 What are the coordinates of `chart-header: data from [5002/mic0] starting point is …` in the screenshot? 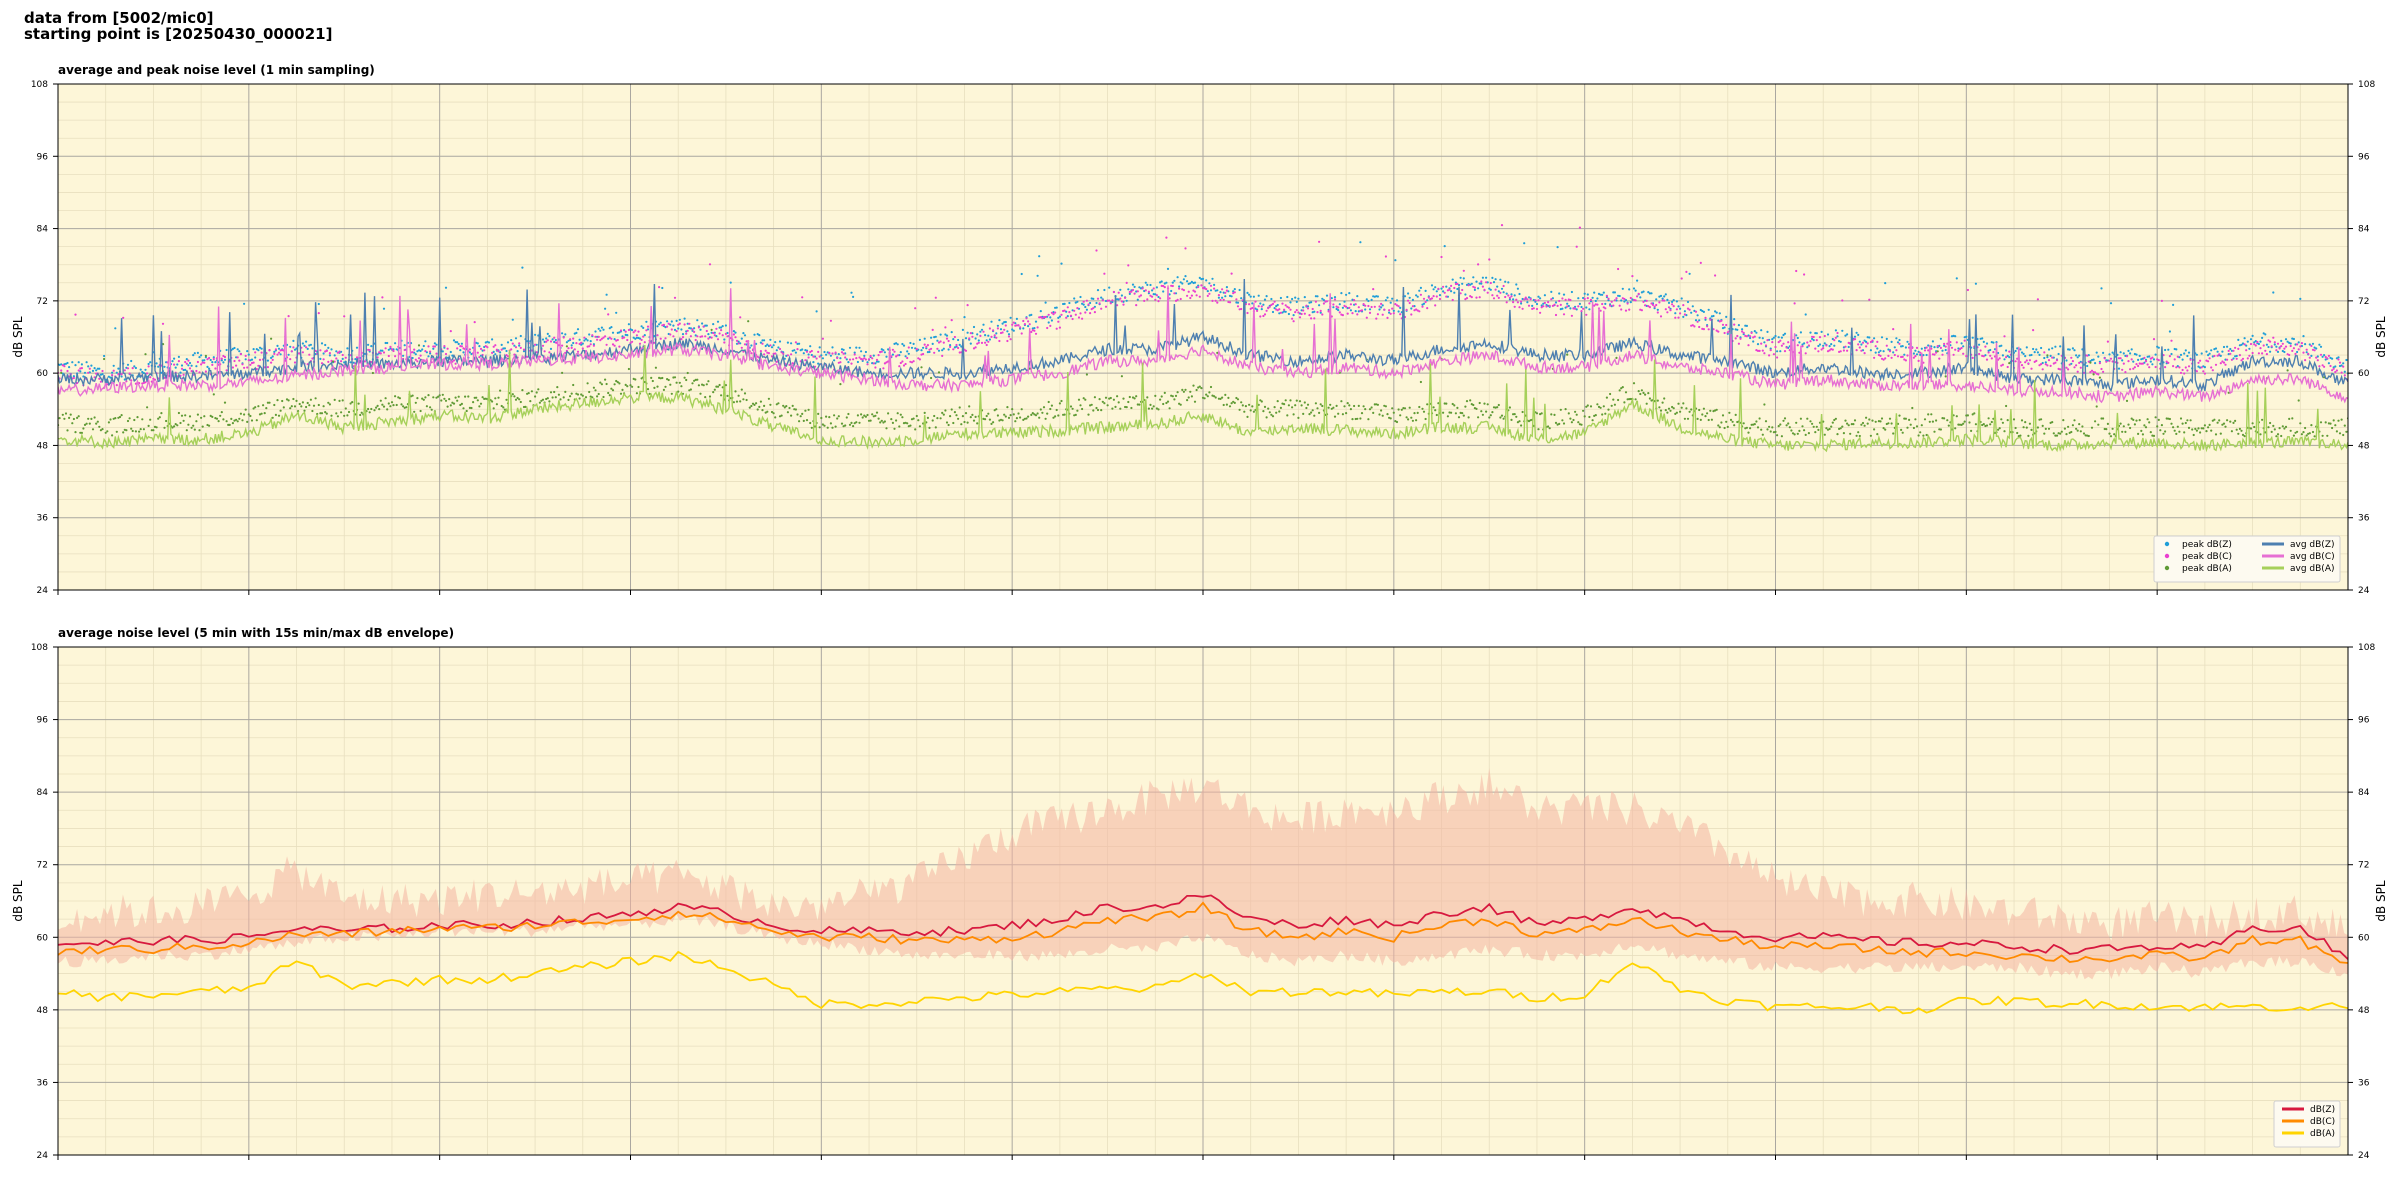 It's located at (178, 26).